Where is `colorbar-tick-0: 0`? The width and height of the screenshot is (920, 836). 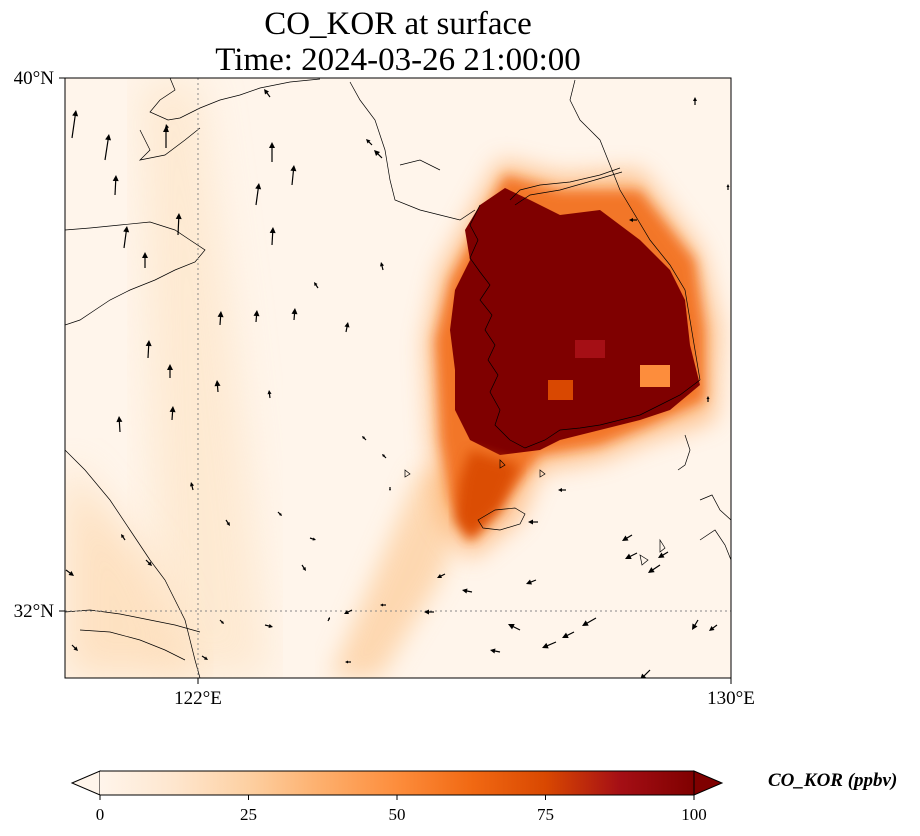 colorbar-tick-0: 0 is located at coordinates (100, 814).